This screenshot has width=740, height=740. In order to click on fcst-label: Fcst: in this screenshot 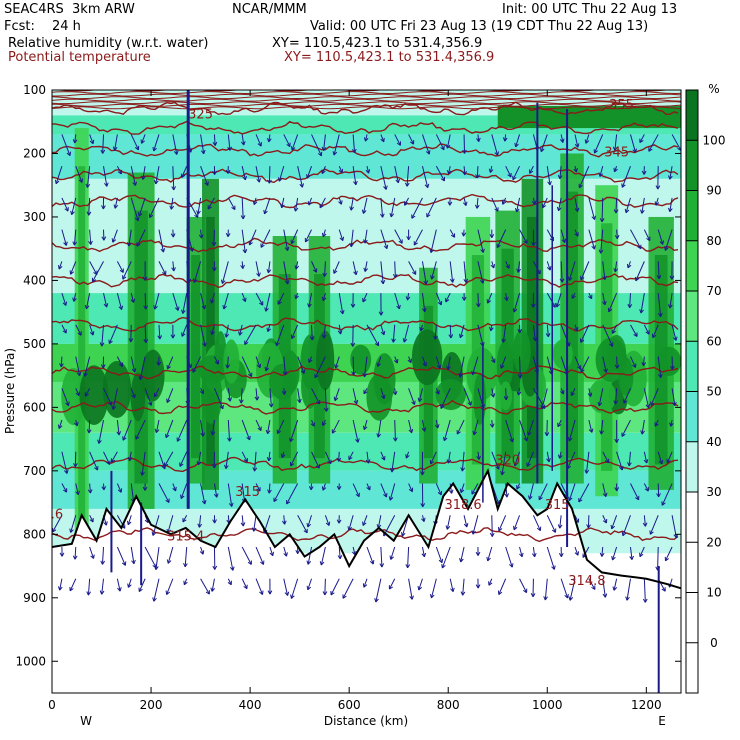, I will do `click(19, 26)`.